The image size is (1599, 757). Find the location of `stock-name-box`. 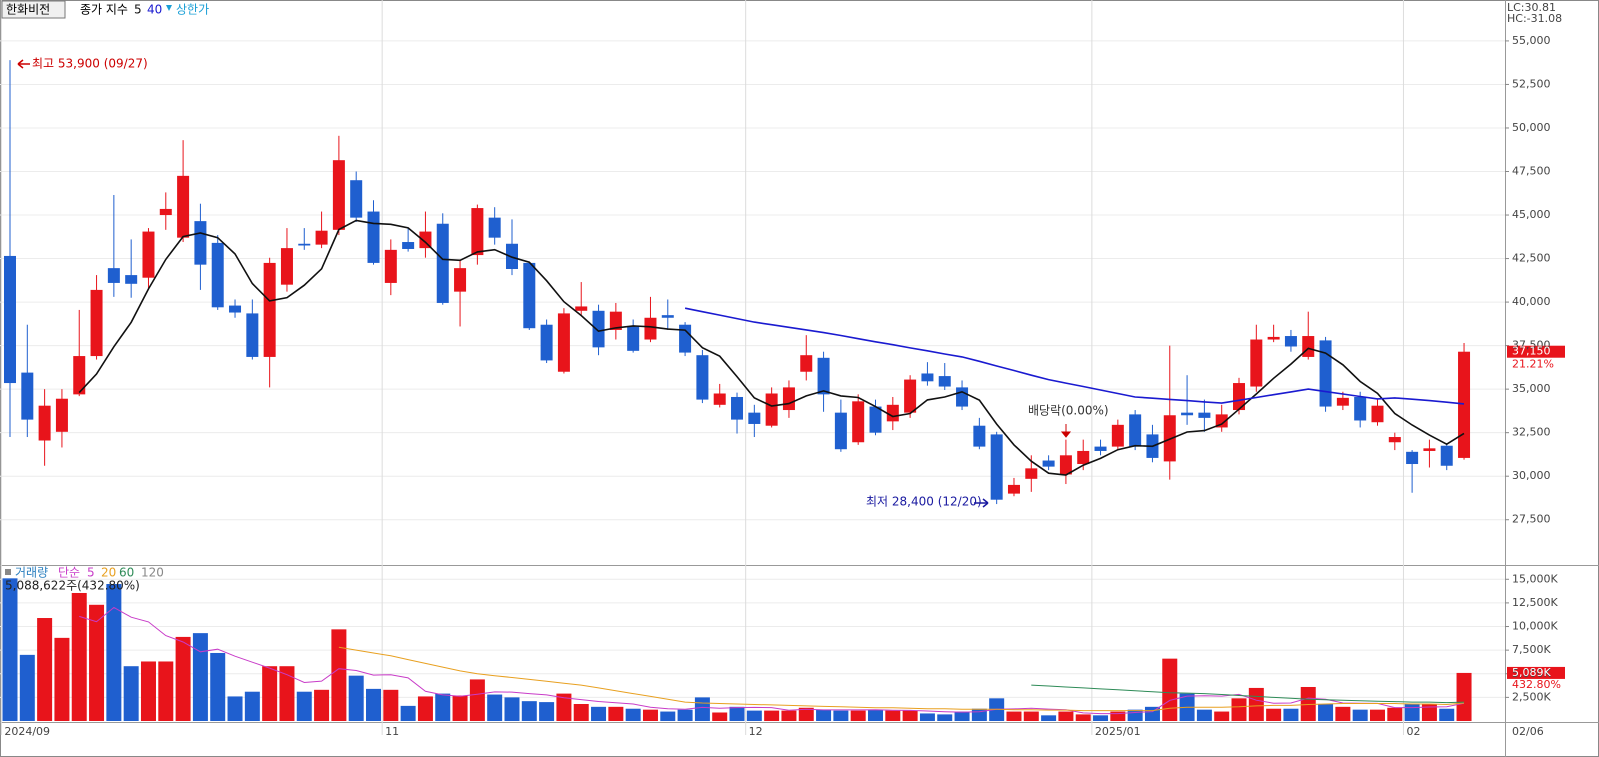

stock-name-box is located at coordinates (33, 9).